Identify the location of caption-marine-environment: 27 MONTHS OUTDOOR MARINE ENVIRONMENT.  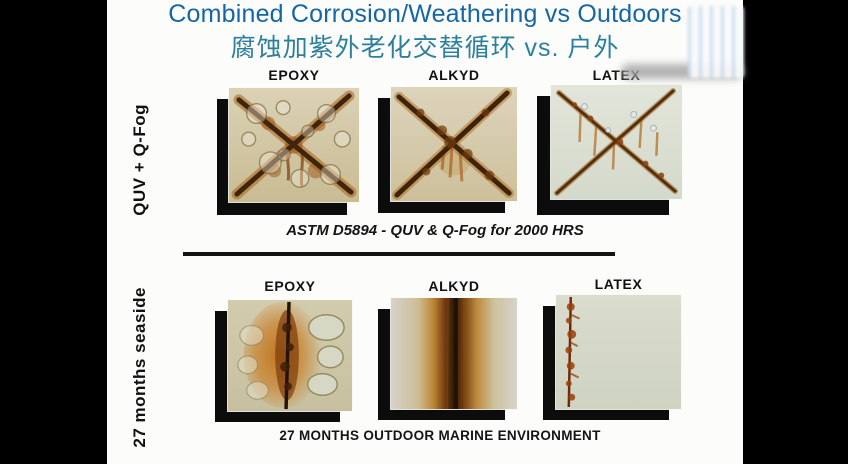
(440, 435).